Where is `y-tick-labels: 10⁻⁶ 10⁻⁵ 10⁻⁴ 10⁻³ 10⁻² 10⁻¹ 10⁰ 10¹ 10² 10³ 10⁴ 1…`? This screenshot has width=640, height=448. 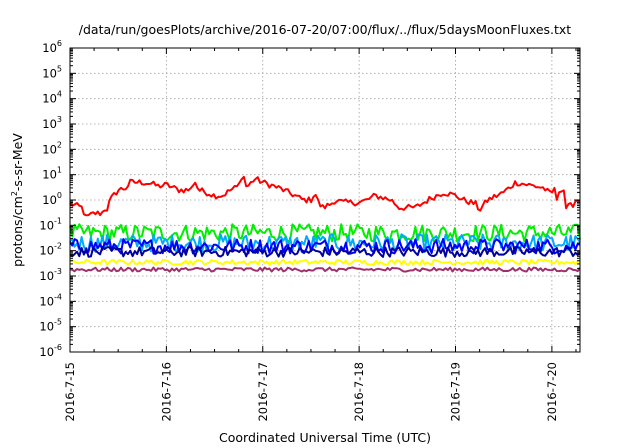
y-tick-labels: 10⁻⁶ 10⁻⁵ 10⁻⁴ 10⁻³ 10⁻² 10⁻¹ 10⁰ 10¹ 10² 10³ 10⁴ 1… is located at coordinates (50, 199).